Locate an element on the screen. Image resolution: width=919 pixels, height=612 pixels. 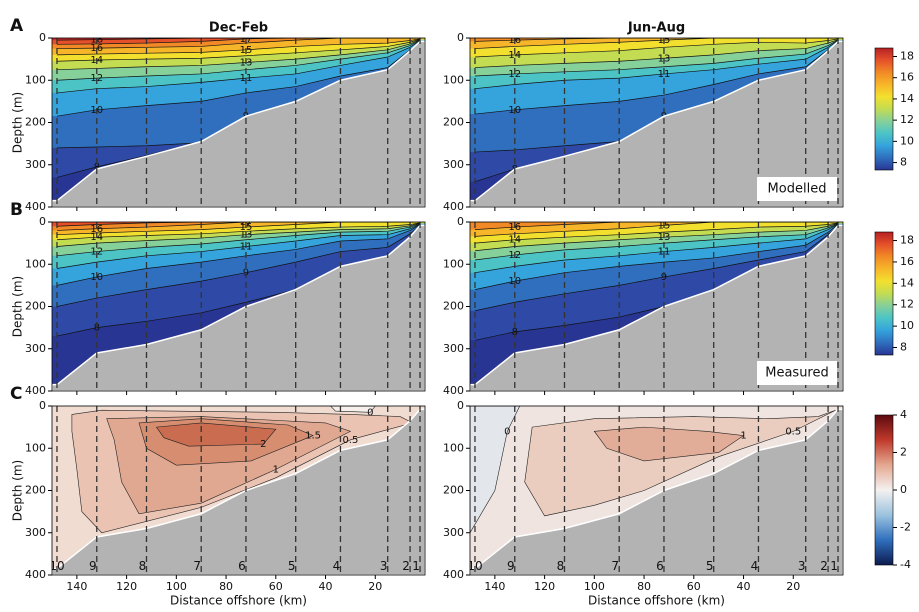
station-label: 5 is located at coordinates (710, 566).